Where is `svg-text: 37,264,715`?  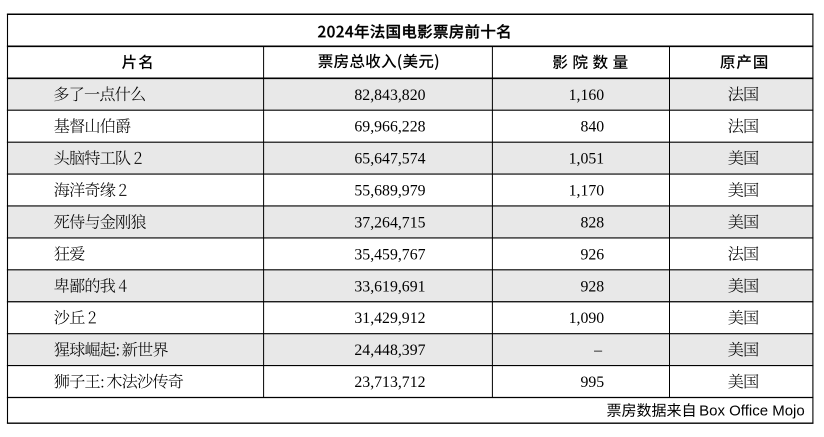 svg-text: 37,264,715 is located at coordinates (389, 222).